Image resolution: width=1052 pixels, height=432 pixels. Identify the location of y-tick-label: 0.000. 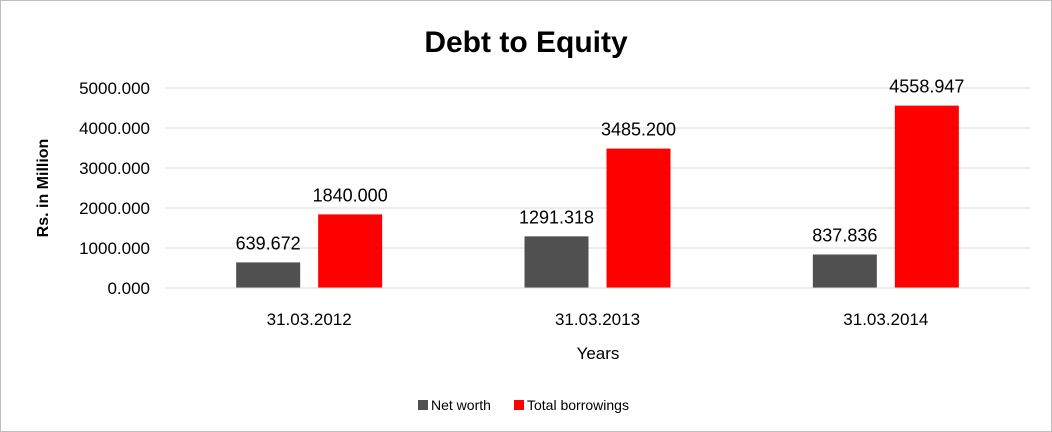
(128, 288).